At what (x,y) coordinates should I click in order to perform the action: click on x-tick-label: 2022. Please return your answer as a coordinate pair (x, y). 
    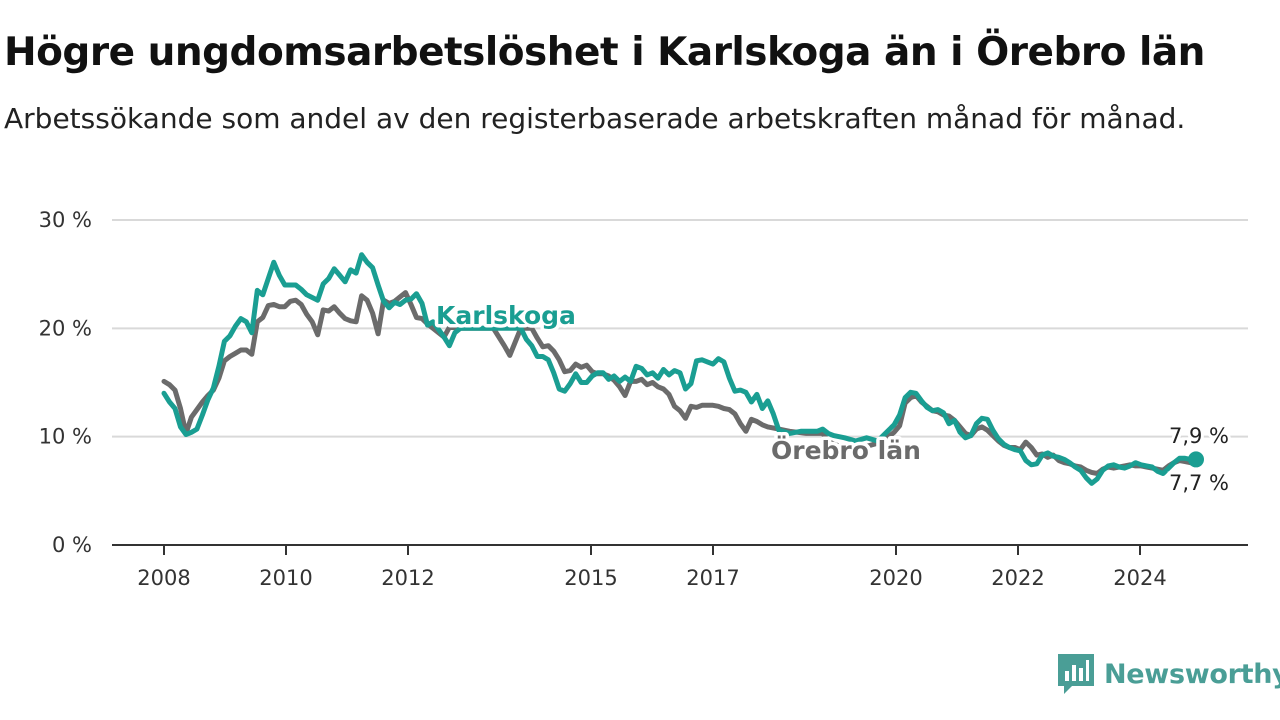
    Looking at the image, I should click on (1017, 578).